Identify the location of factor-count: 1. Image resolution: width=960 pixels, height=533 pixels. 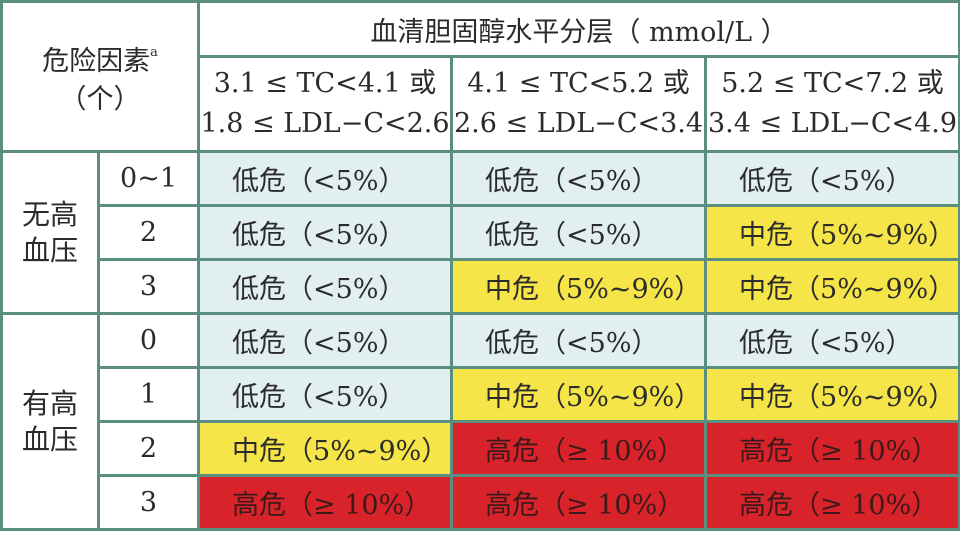
(148, 394).